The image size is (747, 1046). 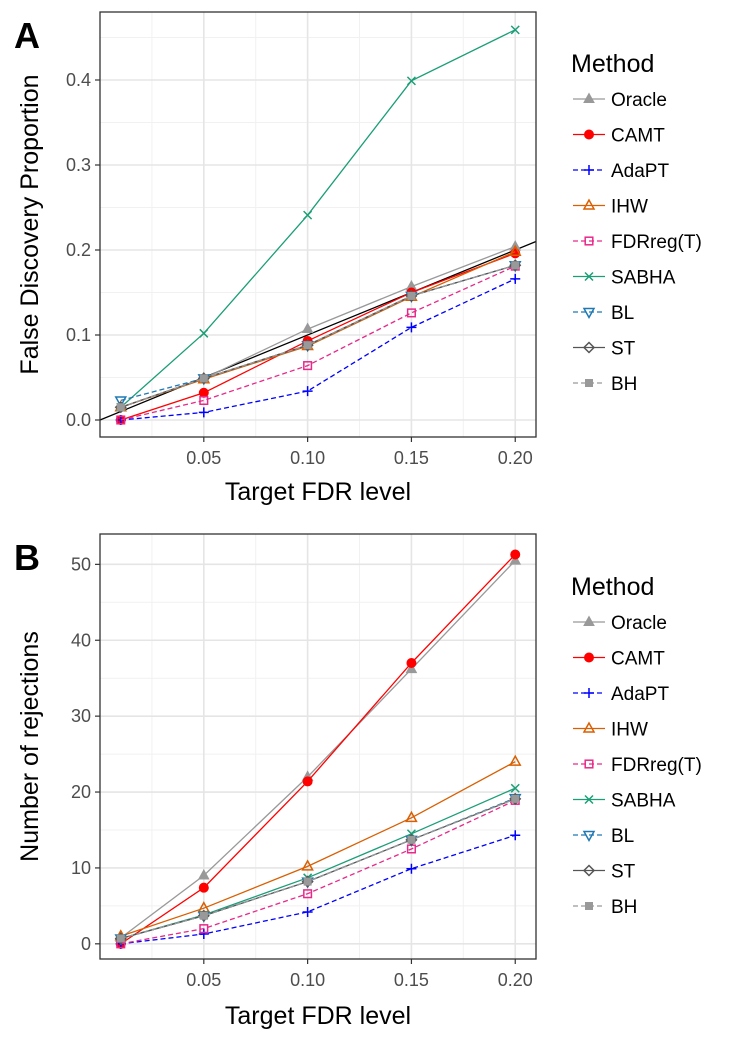 What do you see at coordinates (622, 313) in the screenshot?
I see `legend-label: BL` at bounding box center [622, 313].